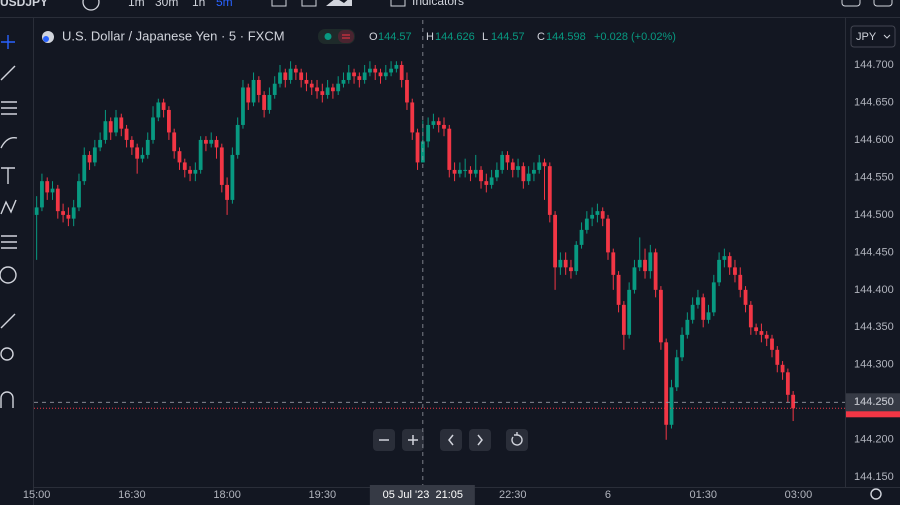 This screenshot has height=505, width=900. What do you see at coordinates (198, 4) in the screenshot?
I see `interval: 1h` at bounding box center [198, 4].